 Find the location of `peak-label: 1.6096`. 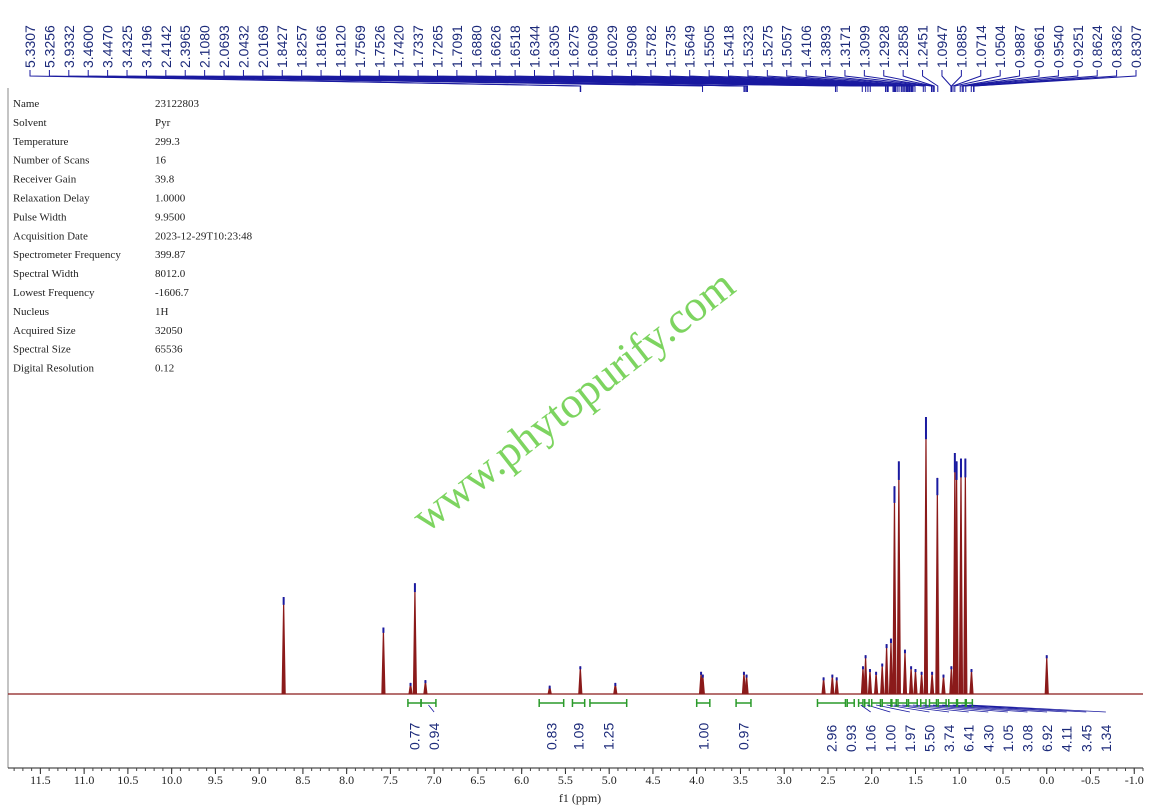

peak-label: 1.6096 is located at coordinates (593, 46).